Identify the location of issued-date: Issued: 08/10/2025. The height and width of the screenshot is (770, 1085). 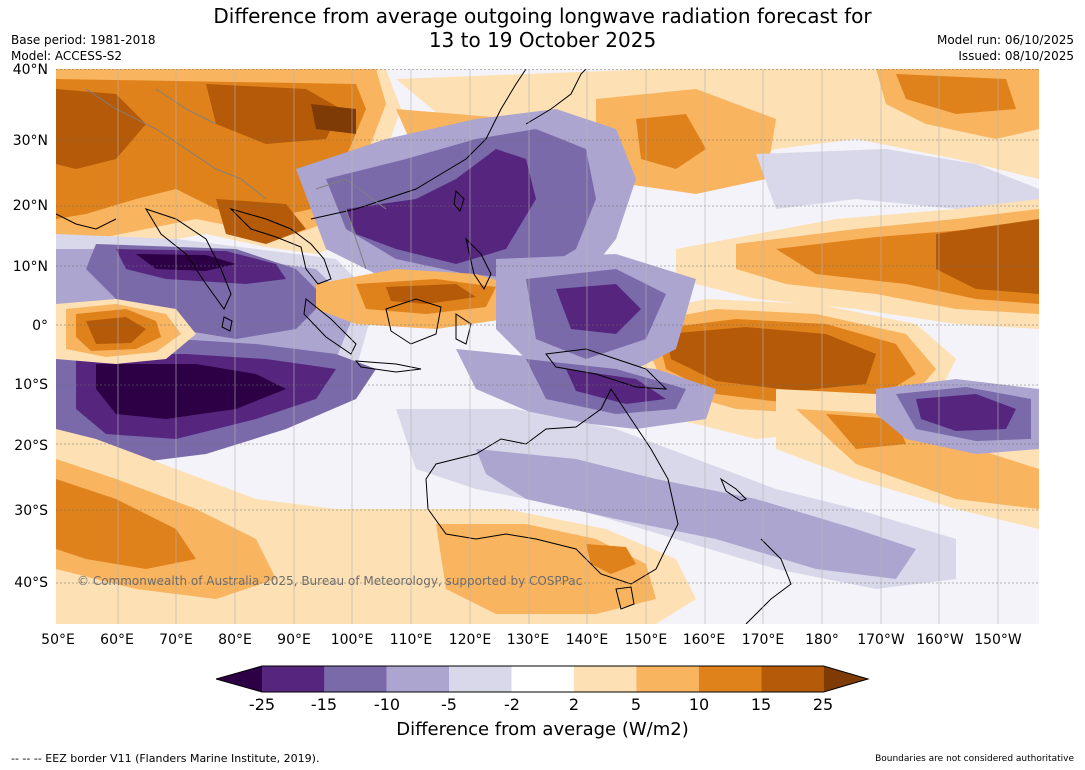
(1016, 56).